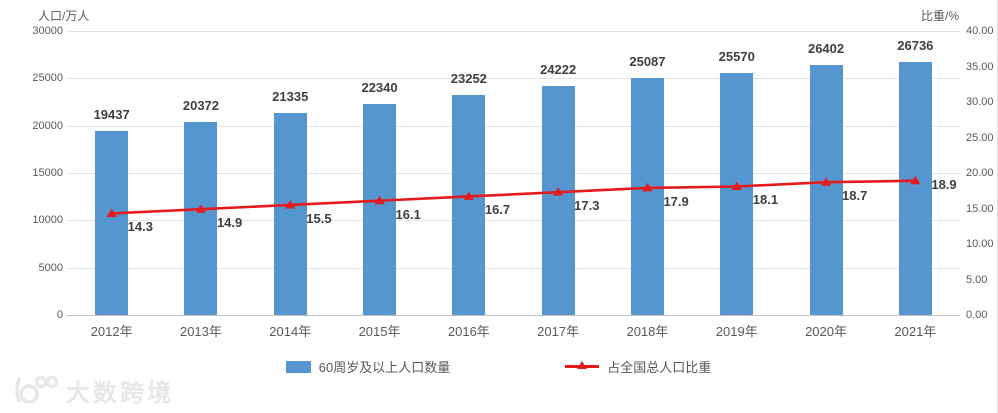 This screenshot has height=413, width=998. Describe the element at coordinates (980, 31) in the screenshot. I see `y-tick-label-right: 40.00` at that location.